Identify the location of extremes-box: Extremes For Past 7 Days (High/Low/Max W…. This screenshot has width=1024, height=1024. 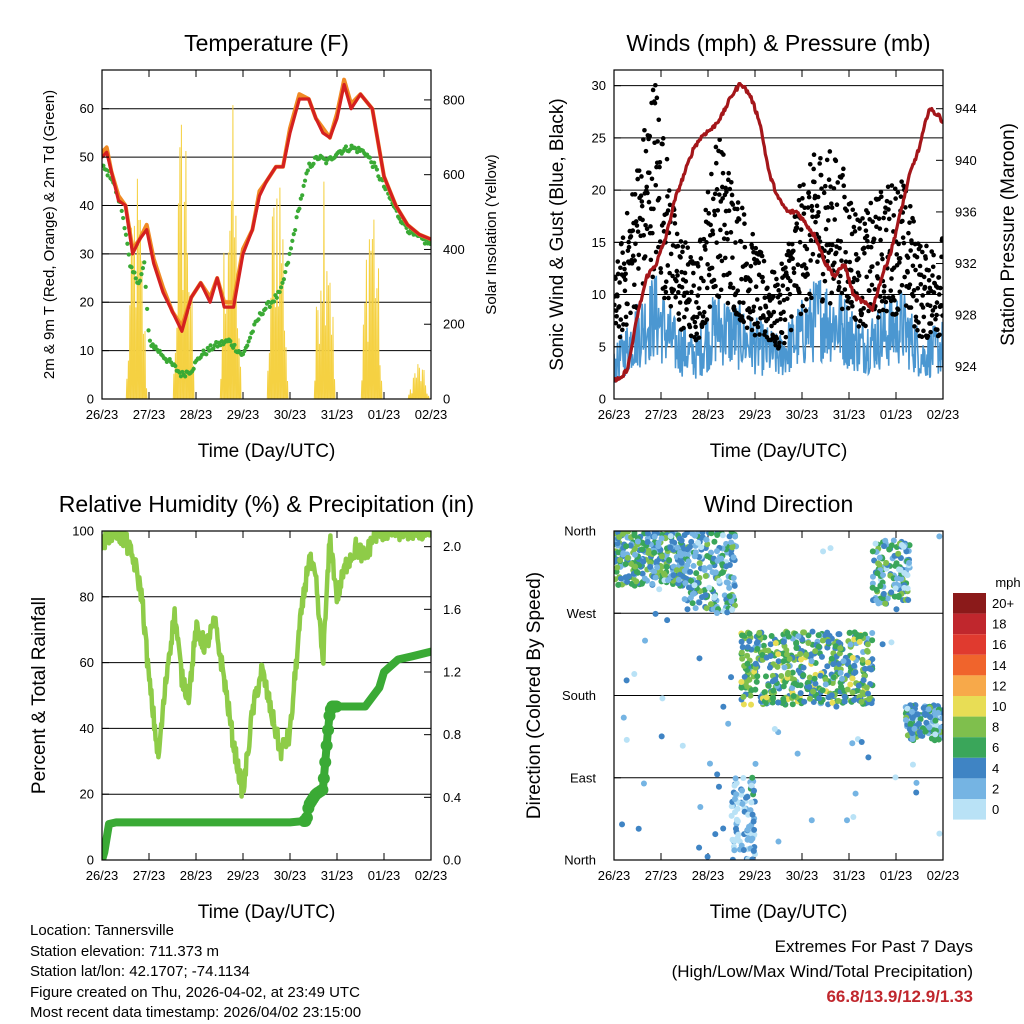
(822, 971).